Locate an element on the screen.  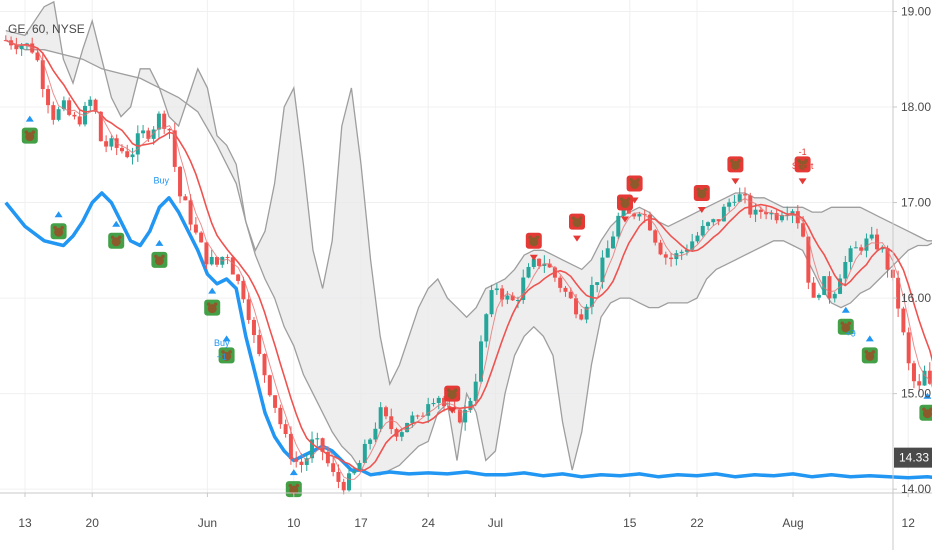
price-tick-label: 14.00 is located at coordinates (916, 489).